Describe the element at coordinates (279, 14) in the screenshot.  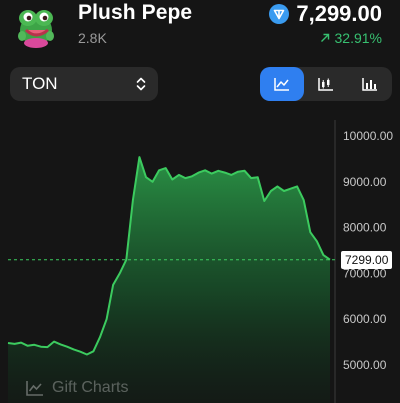
I see `ton-coin-icon` at that location.